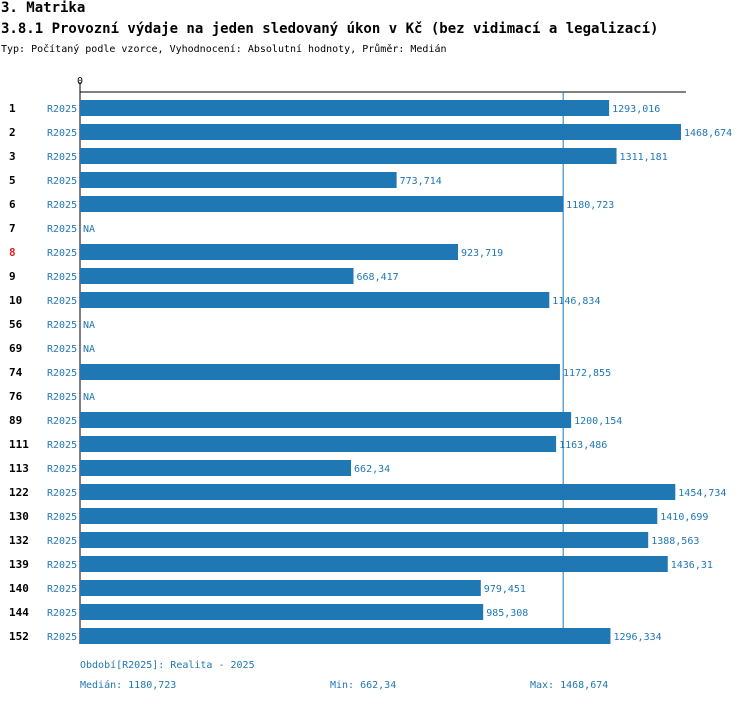  Describe the element at coordinates (15, 300) in the screenshot. I see `category-label: 10` at that location.